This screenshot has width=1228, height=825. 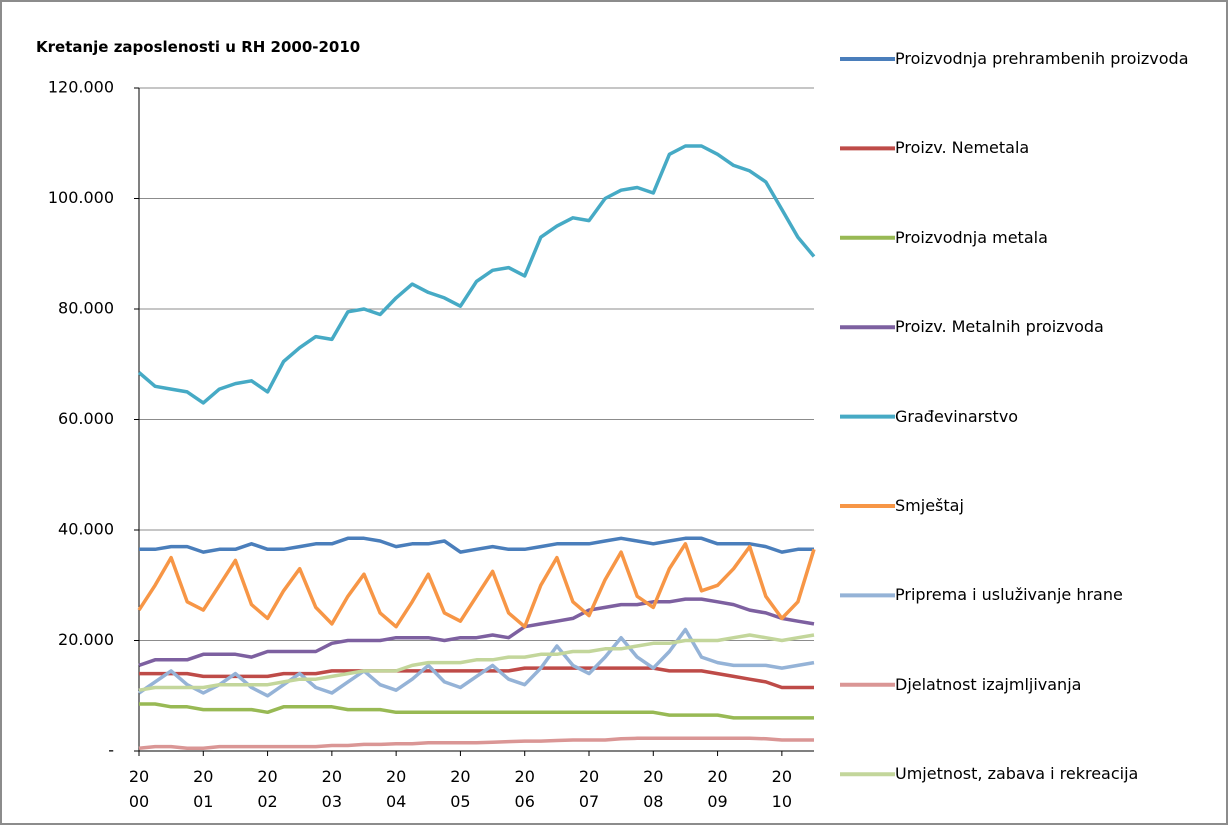 I want to click on x-tick-label: 20 02, so click(x=267, y=789).